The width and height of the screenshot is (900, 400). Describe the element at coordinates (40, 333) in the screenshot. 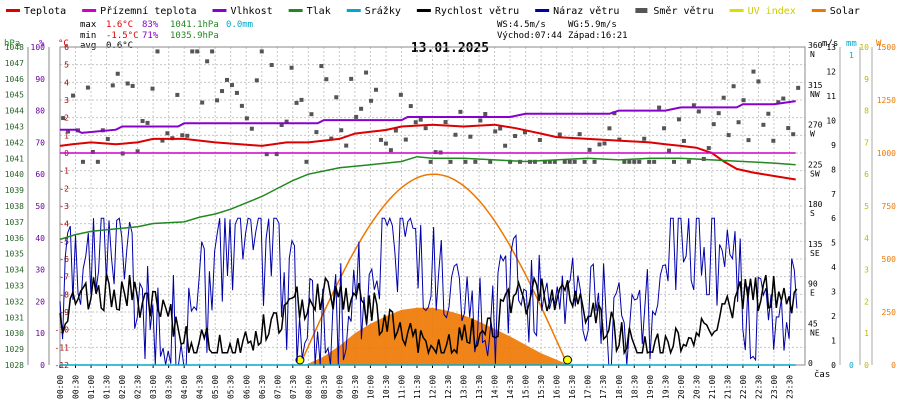

I see `tick-percent: 10` at that location.